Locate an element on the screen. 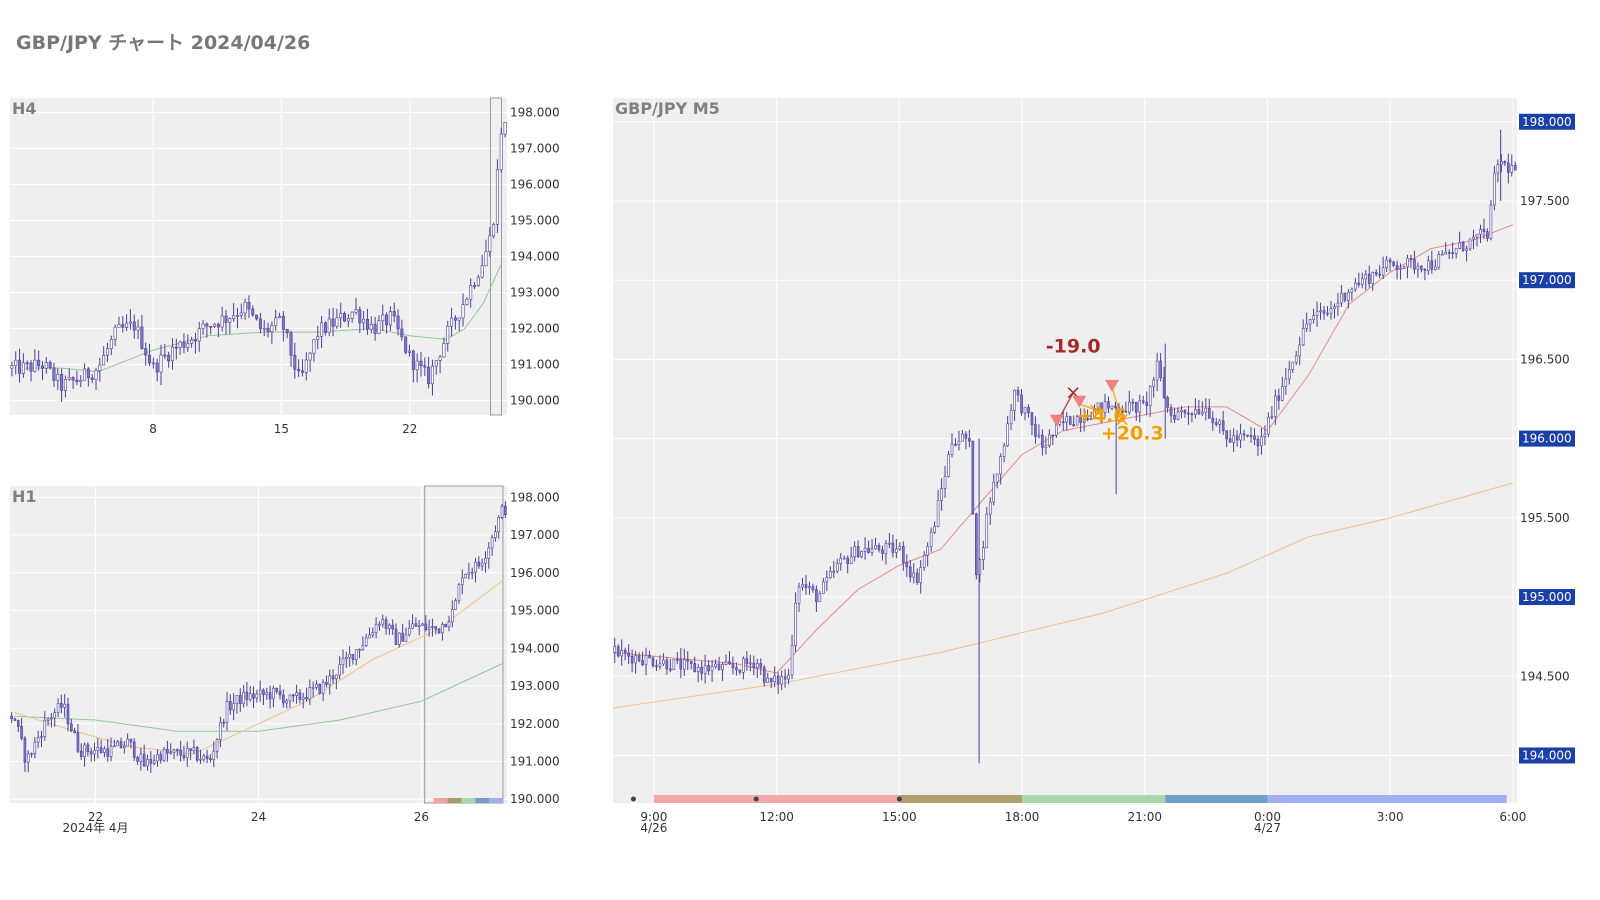 The height and width of the screenshot is (900, 1600). ma-green-line is located at coordinates (259, 697).